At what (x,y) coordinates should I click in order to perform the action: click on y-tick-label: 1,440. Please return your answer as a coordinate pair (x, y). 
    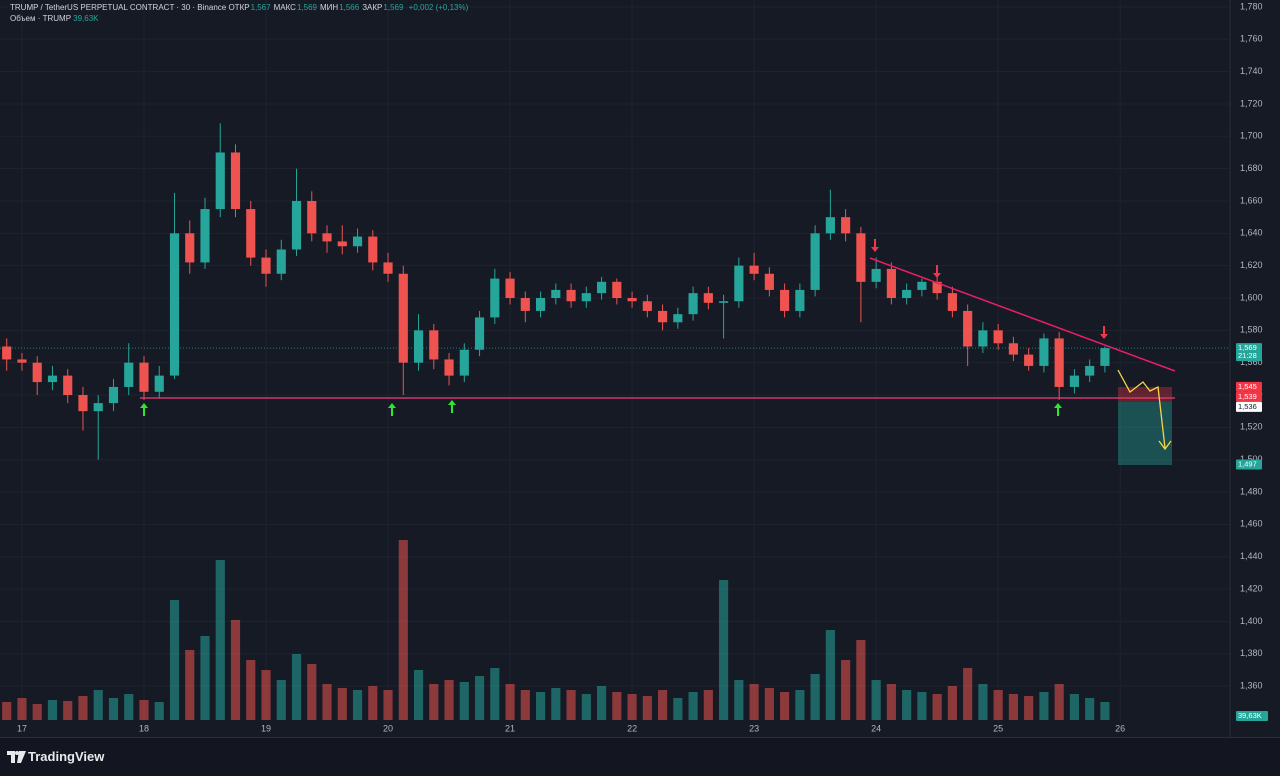
    Looking at the image, I should click on (1251, 556).